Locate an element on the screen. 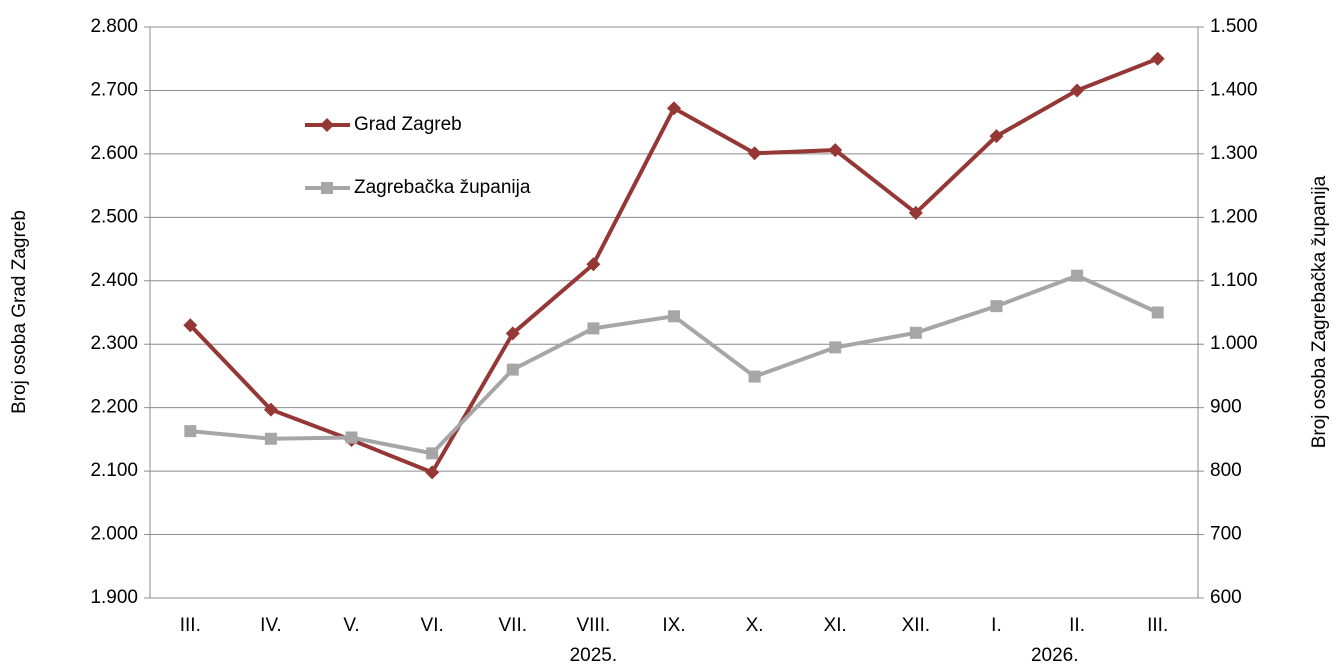 This screenshot has height=666, width=1341. x-tick-label: XI. is located at coordinates (835, 625).